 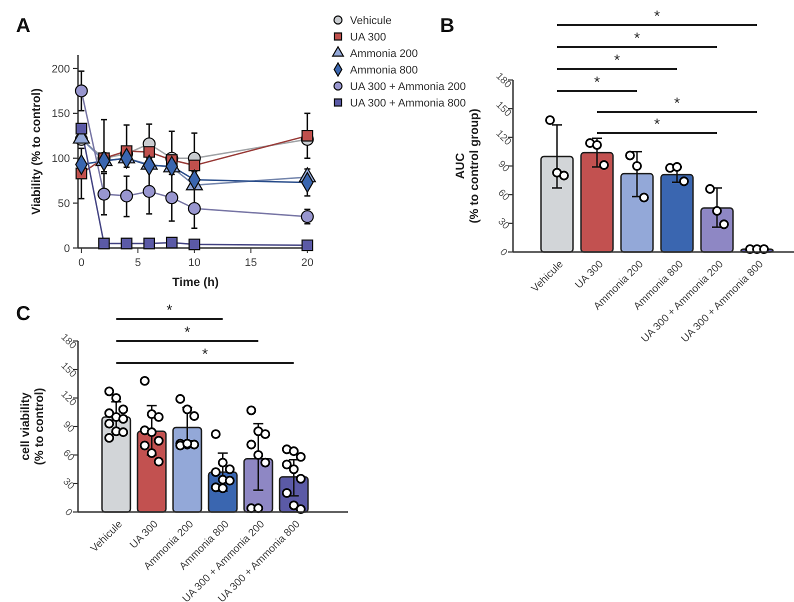 I want to click on legend-label: Vehicule, so click(x=371, y=20).